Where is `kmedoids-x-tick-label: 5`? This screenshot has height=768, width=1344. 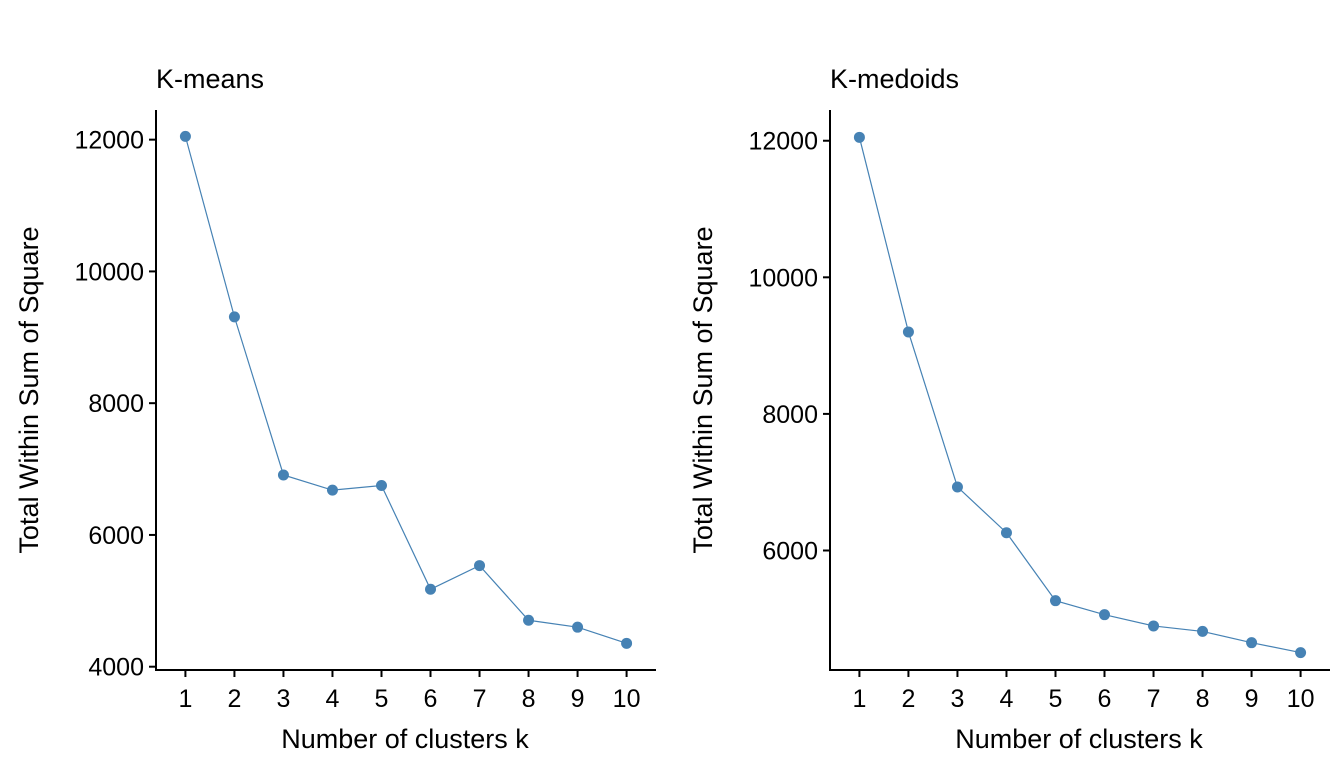 kmedoids-x-tick-label: 5 is located at coordinates (1056, 699).